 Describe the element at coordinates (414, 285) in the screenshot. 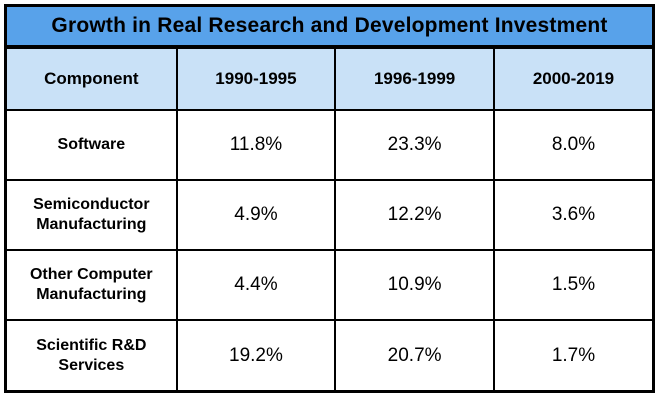

I see `cell-value: 10.9%` at that location.